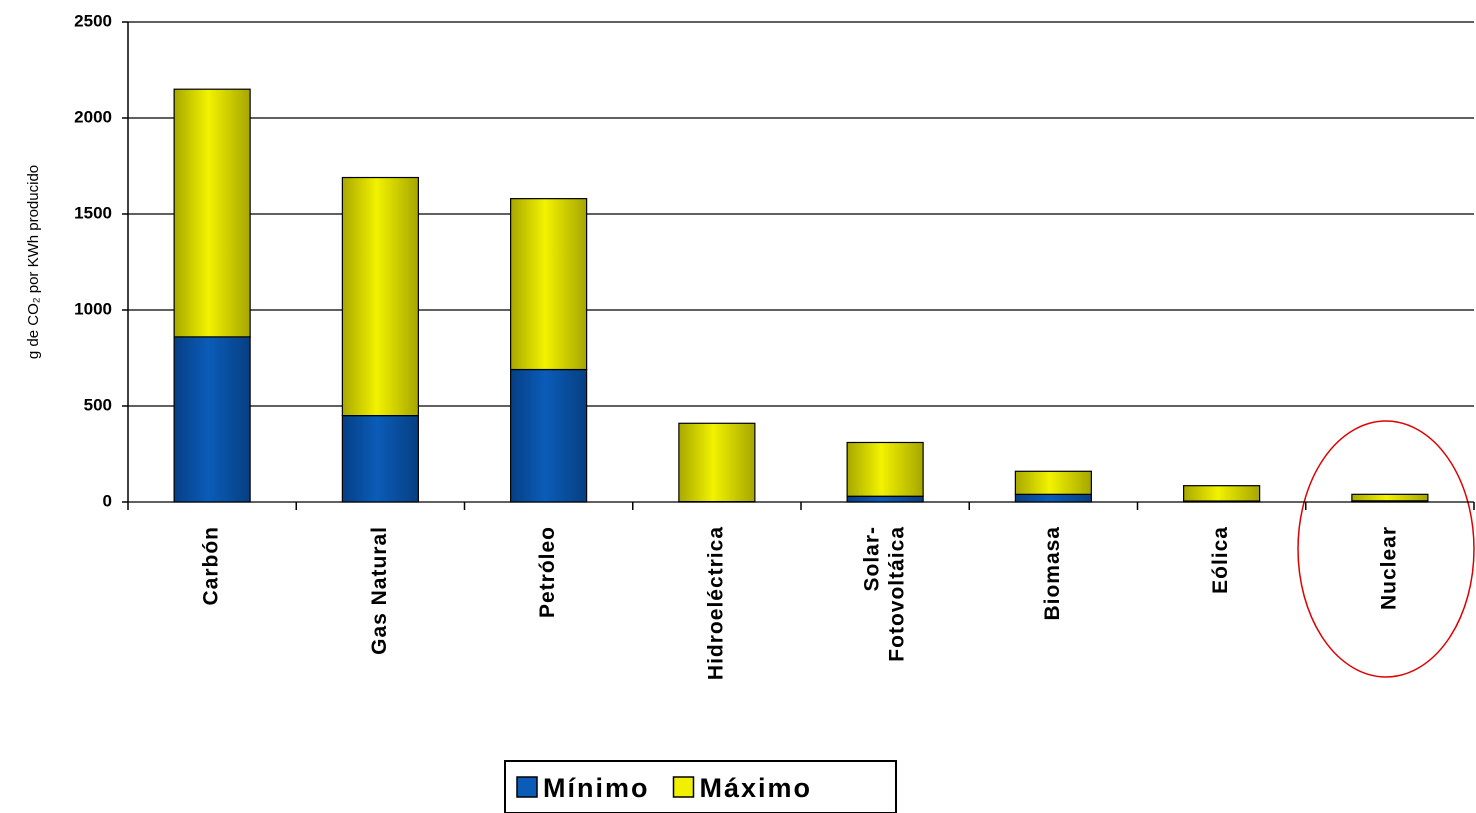 This screenshot has height=813, width=1476. I want to click on legend-box, so click(700, 786).